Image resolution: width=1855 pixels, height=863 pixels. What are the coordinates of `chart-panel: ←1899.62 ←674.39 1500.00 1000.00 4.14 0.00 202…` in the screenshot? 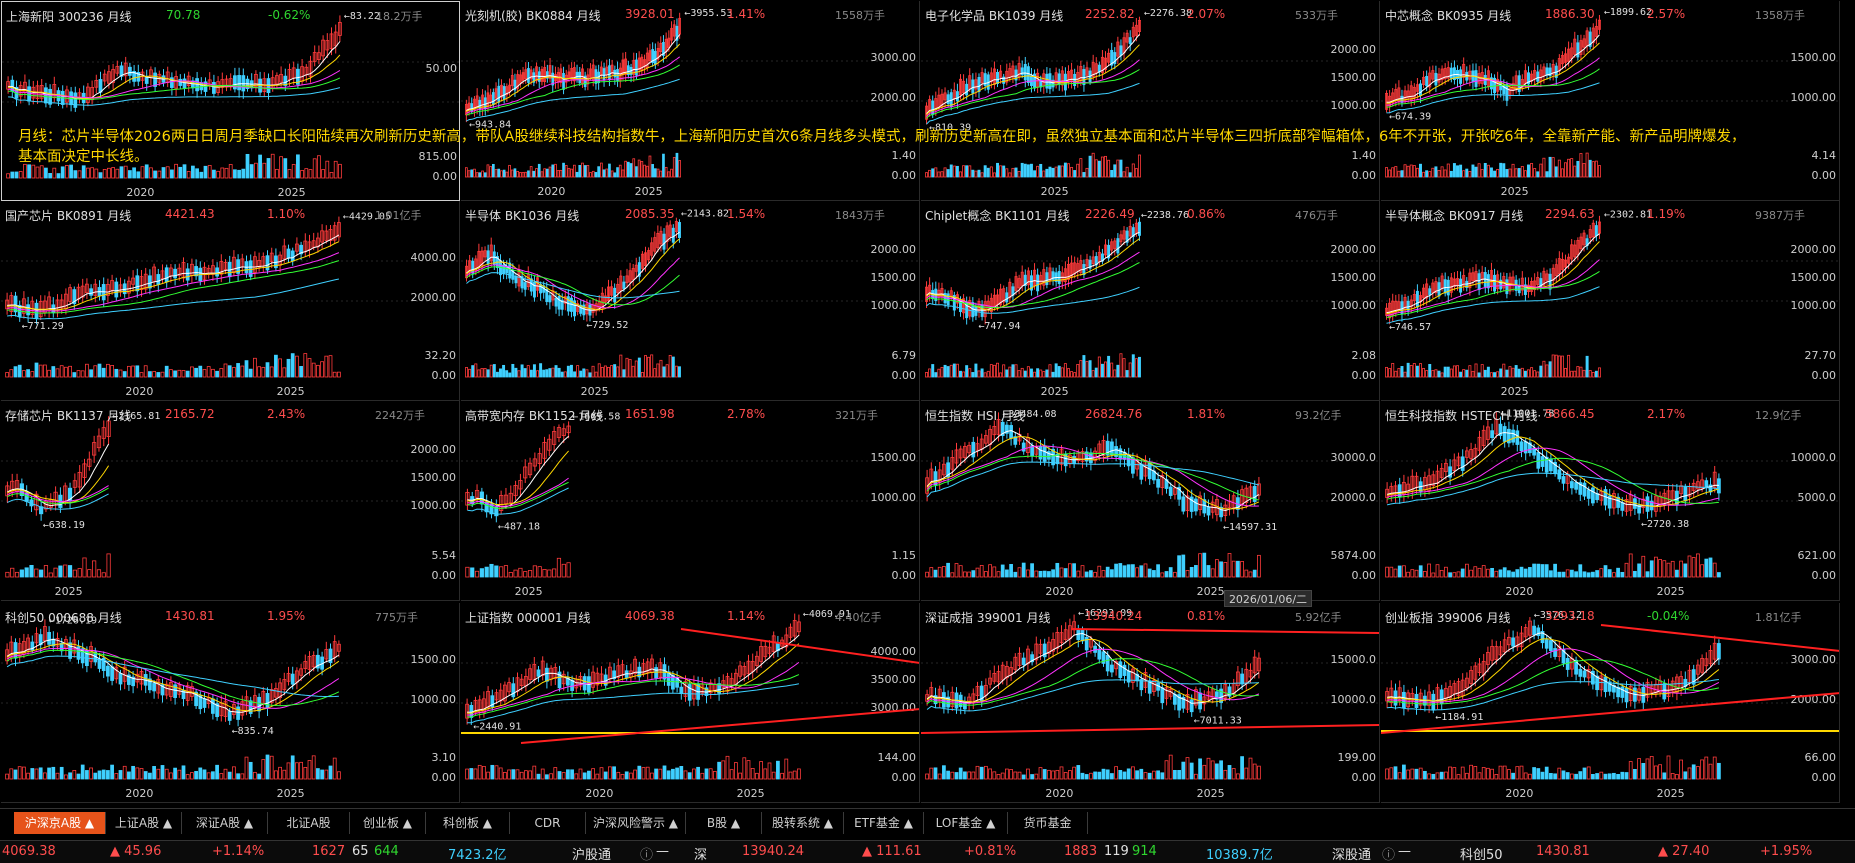 It's located at (1610, 101).